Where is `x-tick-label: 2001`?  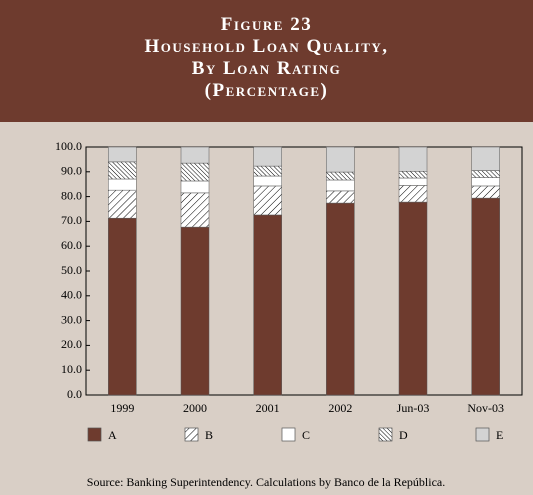 x-tick-label: 2001 is located at coordinates (268, 408).